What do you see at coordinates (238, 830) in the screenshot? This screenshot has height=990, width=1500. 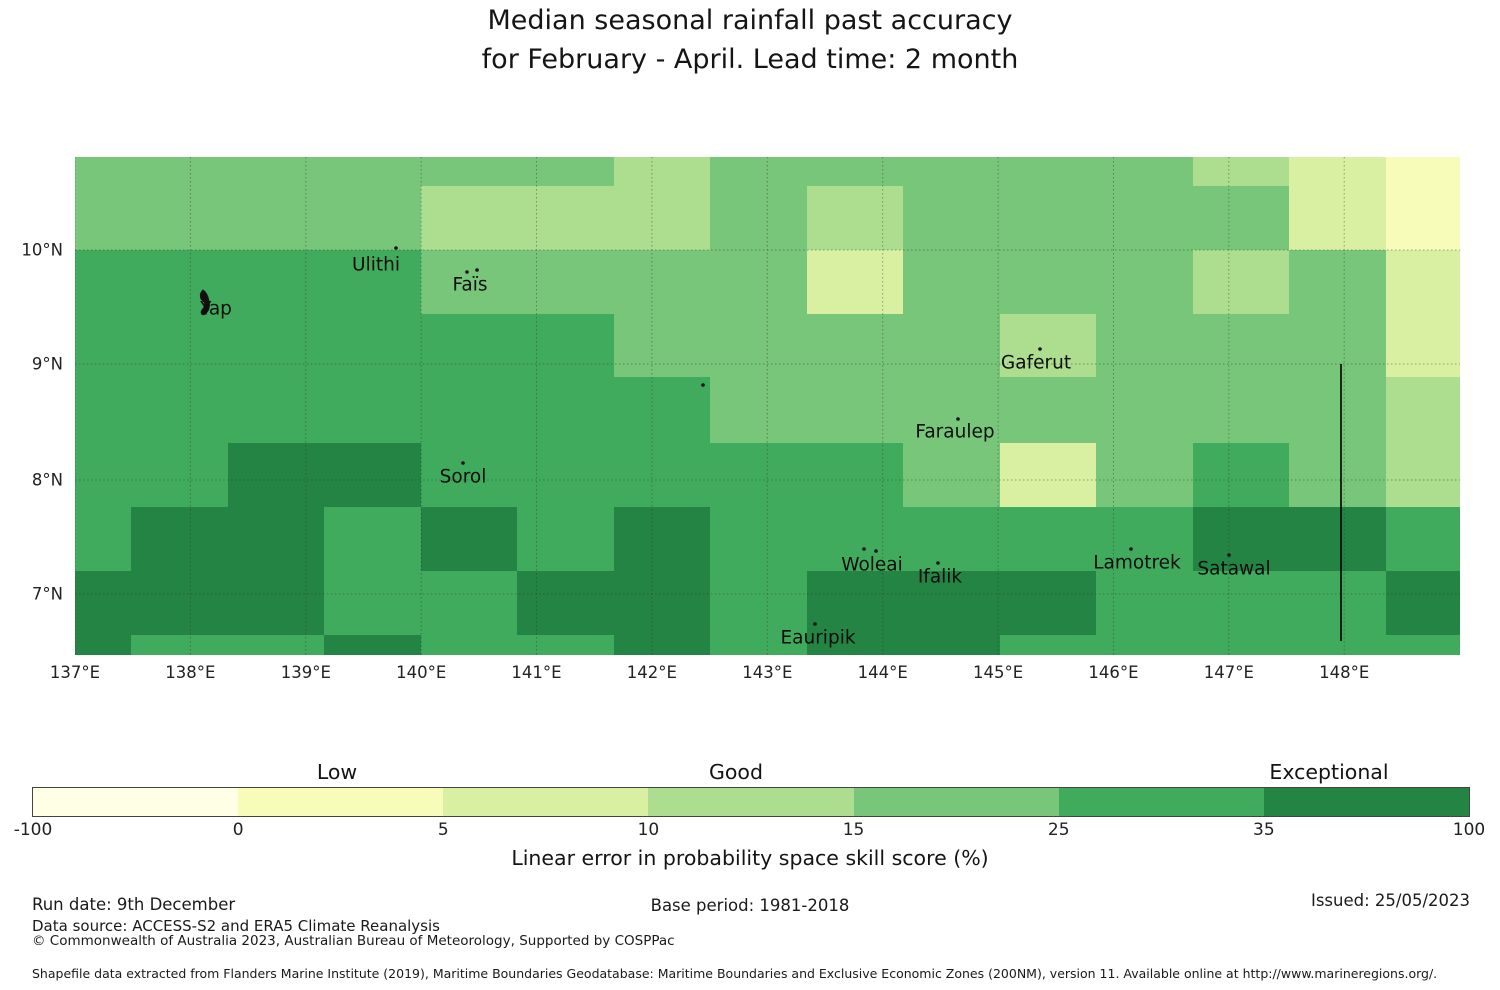 I see `colorbar-tick-label: 0` at bounding box center [238, 830].